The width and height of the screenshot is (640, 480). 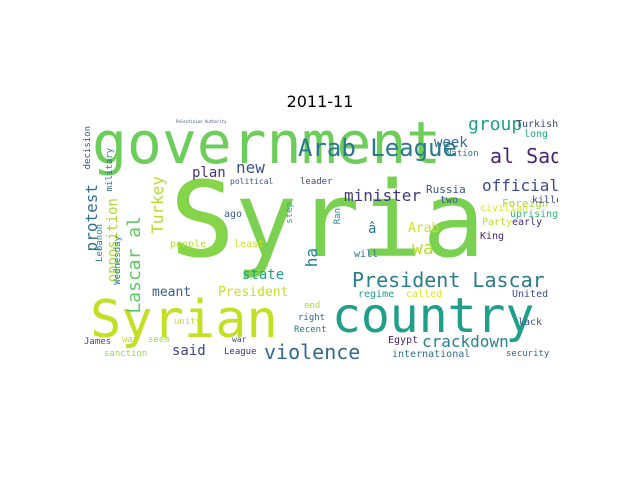 I want to click on word: Lascar al, so click(x=134, y=265).